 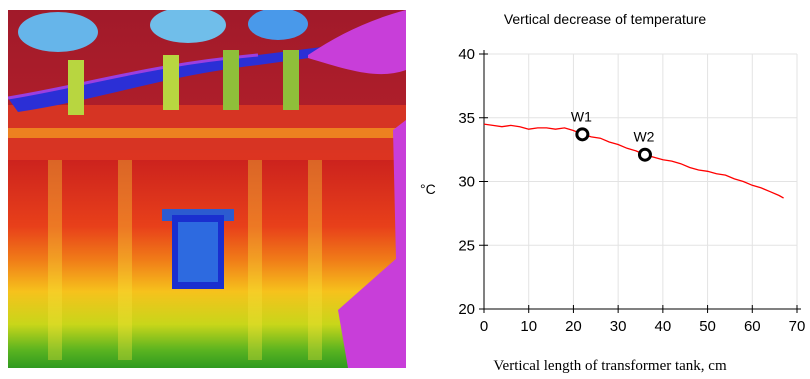 What do you see at coordinates (466, 118) in the screenshot?
I see `y-tick-label: 35` at bounding box center [466, 118].